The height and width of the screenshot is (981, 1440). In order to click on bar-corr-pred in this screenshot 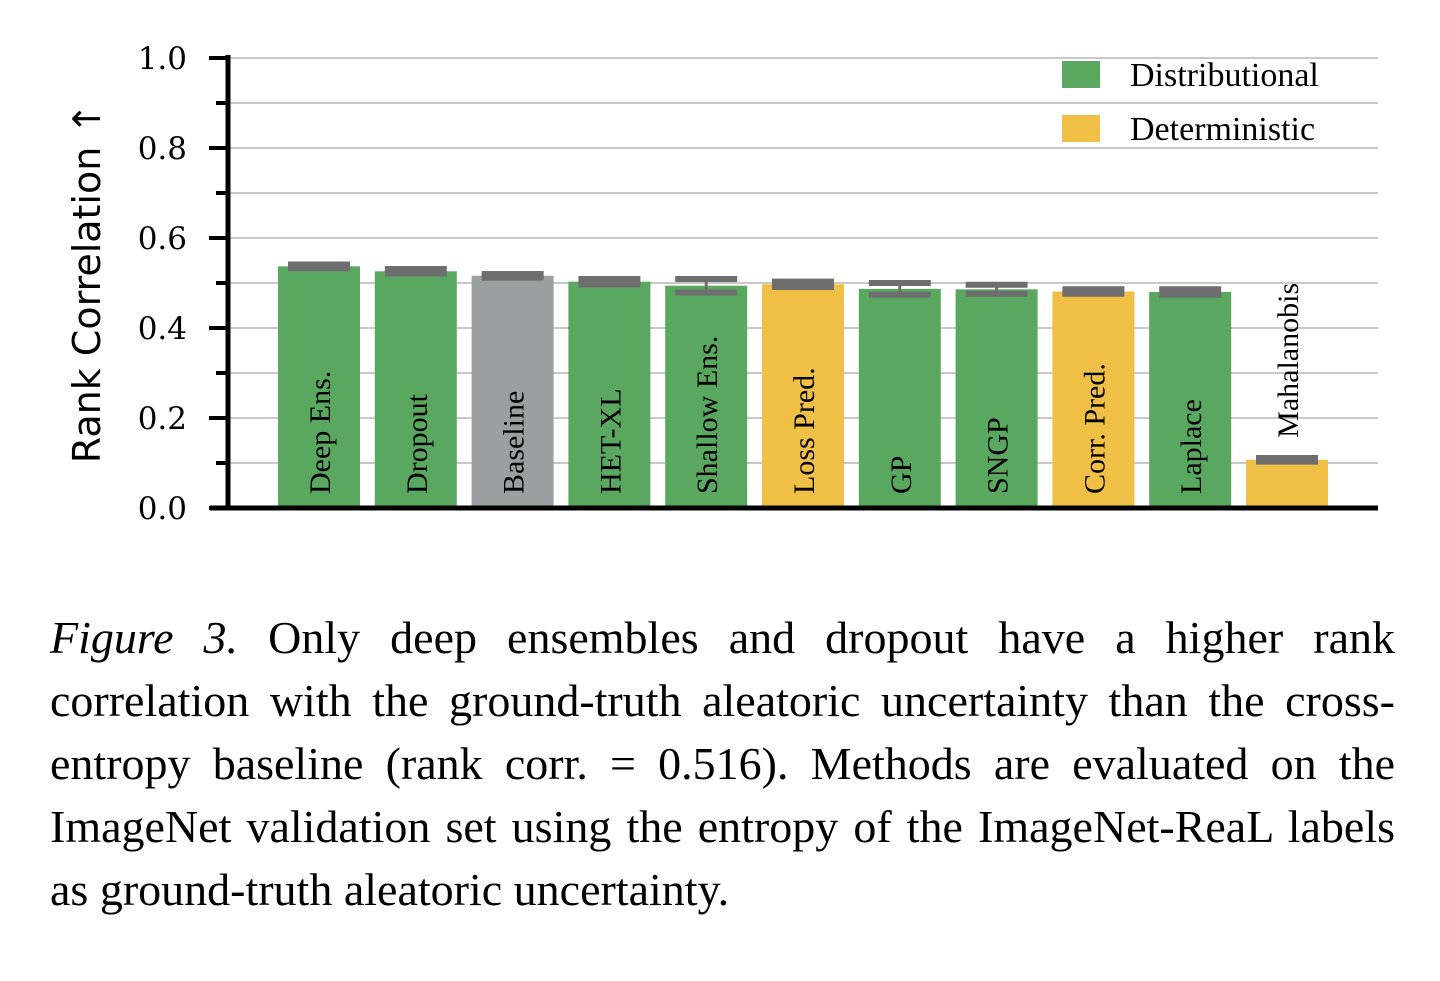, I will do `click(1093, 399)`.